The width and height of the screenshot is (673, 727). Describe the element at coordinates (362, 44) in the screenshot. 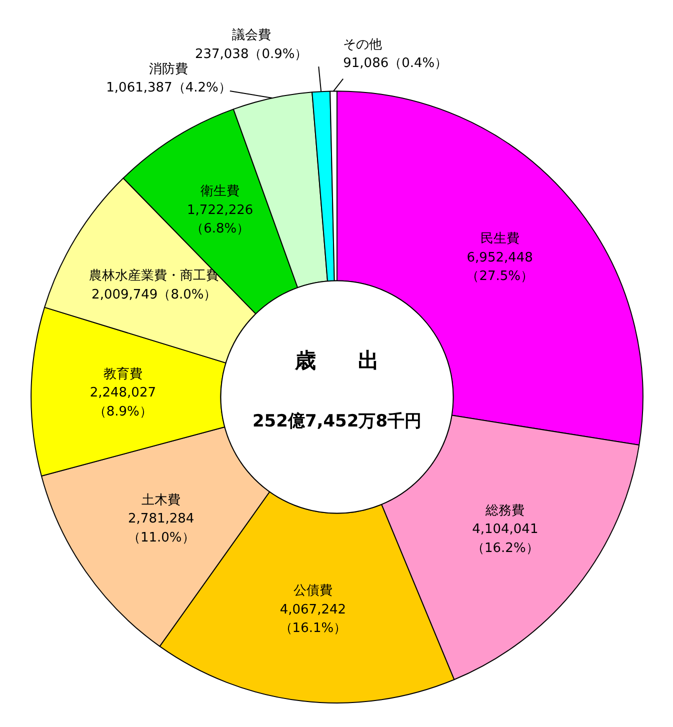

I see `slice-label: その他` at that location.